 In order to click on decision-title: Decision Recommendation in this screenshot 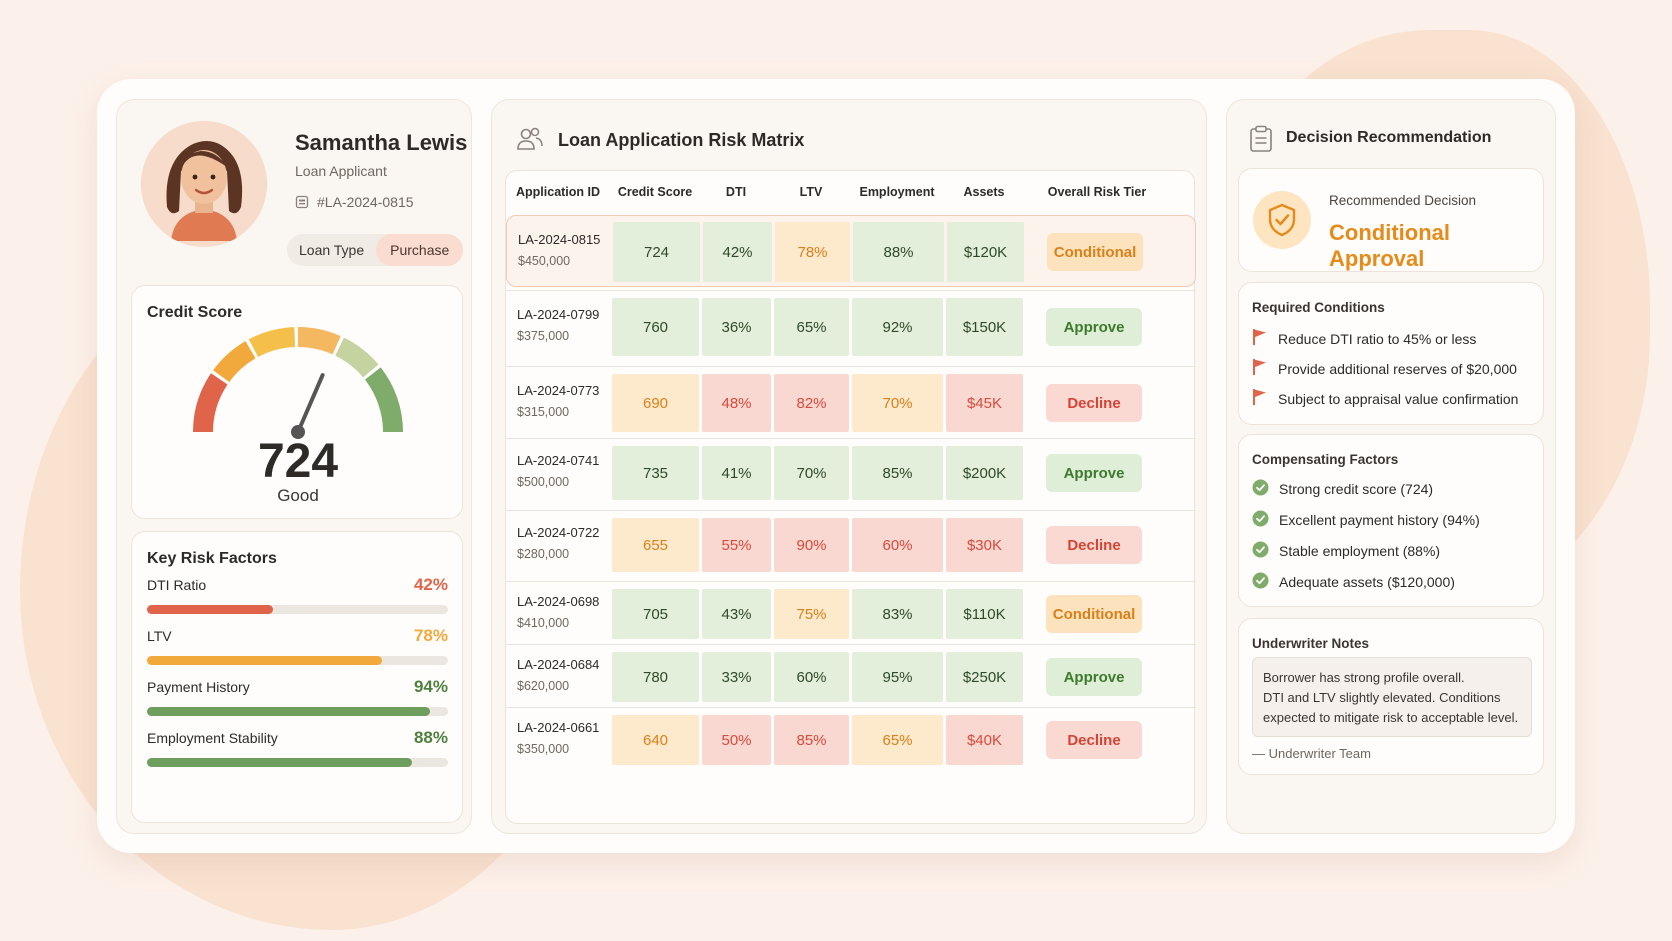, I will do `click(1389, 137)`.